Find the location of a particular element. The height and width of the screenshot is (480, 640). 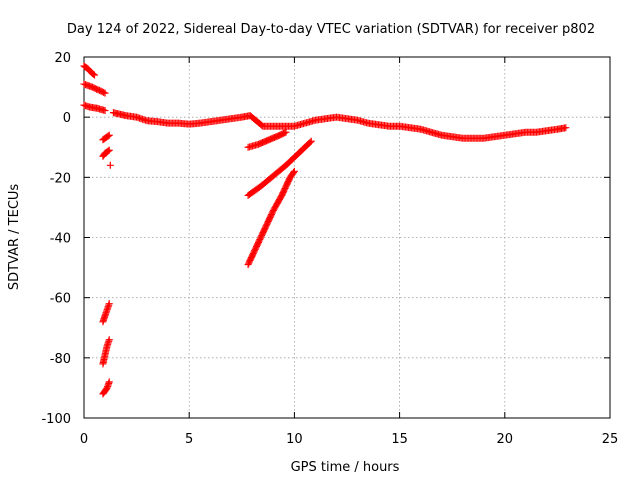

x-tick-label: 15 is located at coordinates (399, 439).